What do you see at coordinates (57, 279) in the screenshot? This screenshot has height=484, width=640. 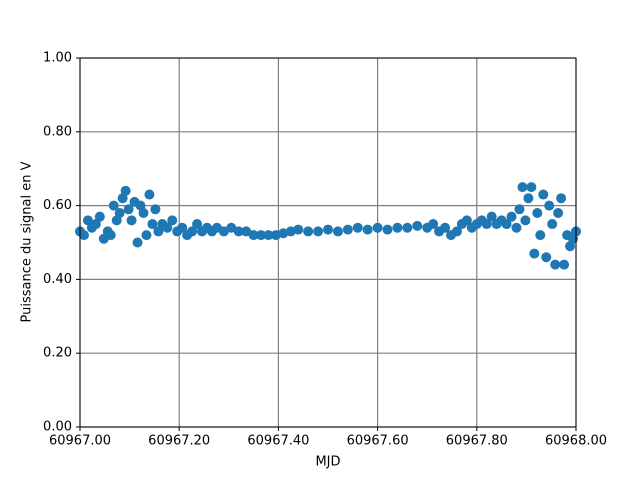 I see `y-tick-label: 0.40` at bounding box center [57, 279].